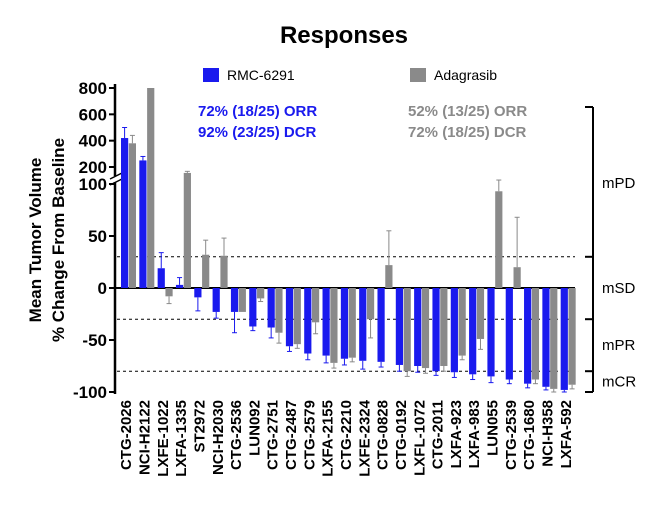 The height and width of the screenshot is (512, 661). What do you see at coordinates (619, 382) in the screenshot?
I see `response-label-mcr: mCR` at bounding box center [619, 382].